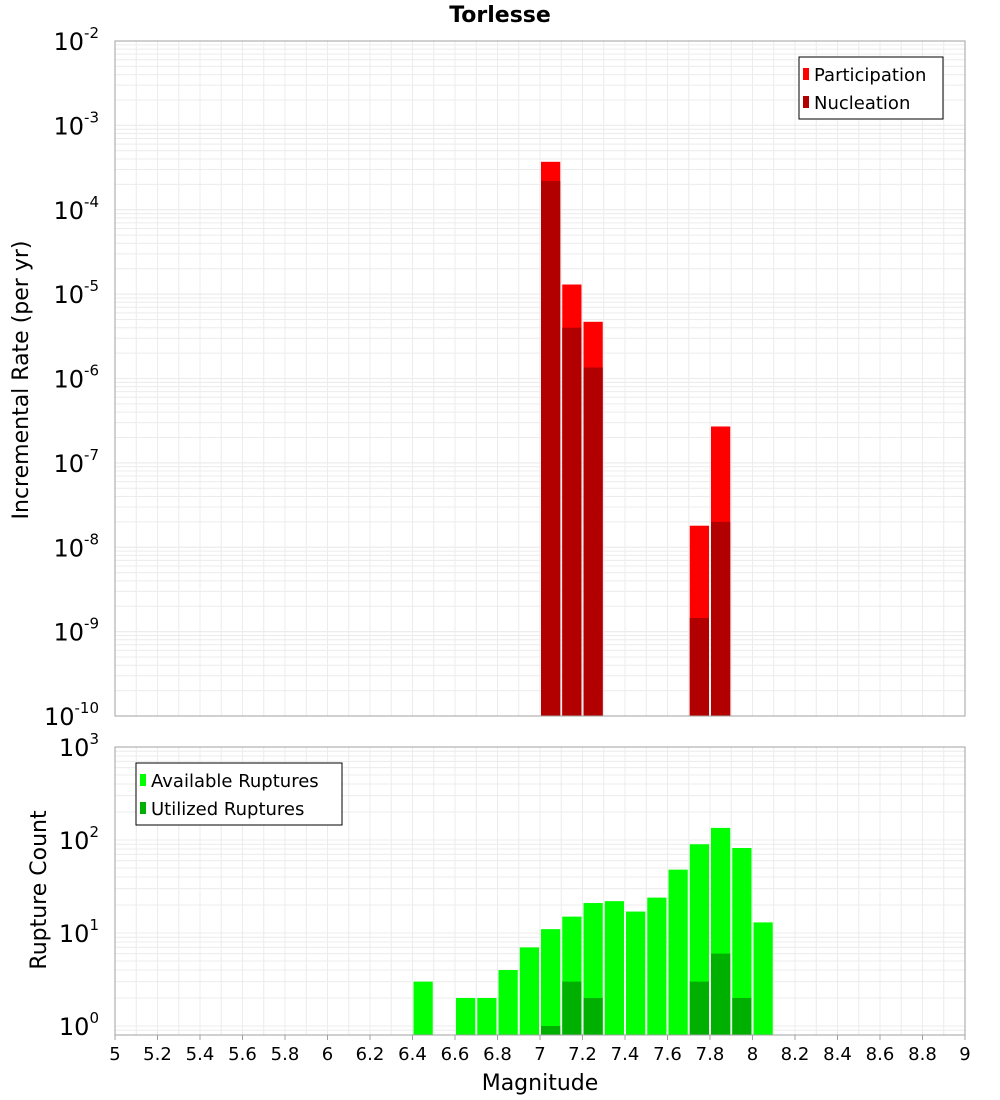 The image size is (1000, 1100). What do you see at coordinates (227, 809) in the screenshot?
I see `legend-label: Utilized Ruptures` at bounding box center [227, 809].